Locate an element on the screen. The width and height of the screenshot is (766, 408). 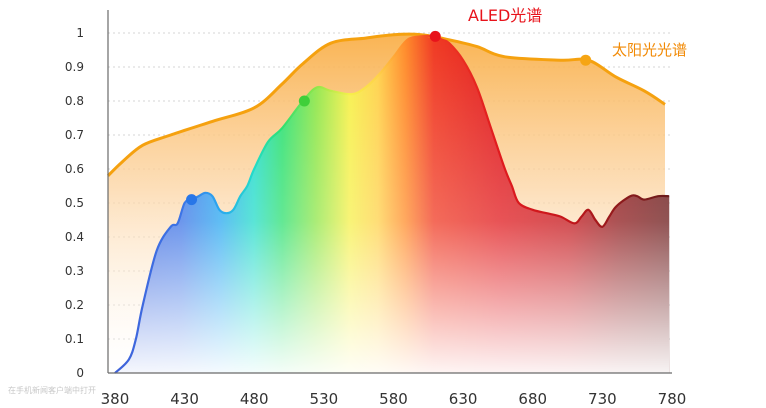
y-tick-label: 0.7 is located at coordinates (74, 135).